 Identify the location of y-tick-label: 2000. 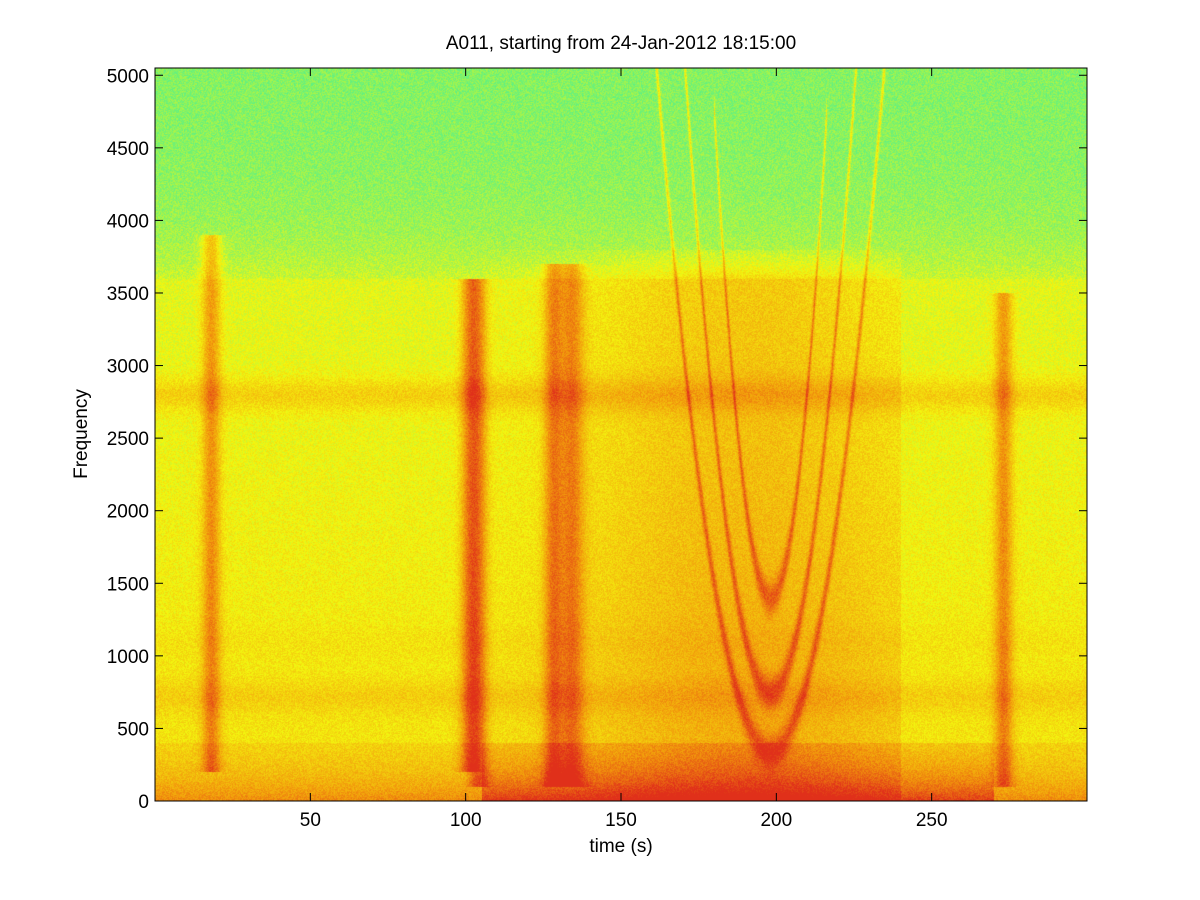
(128, 512).